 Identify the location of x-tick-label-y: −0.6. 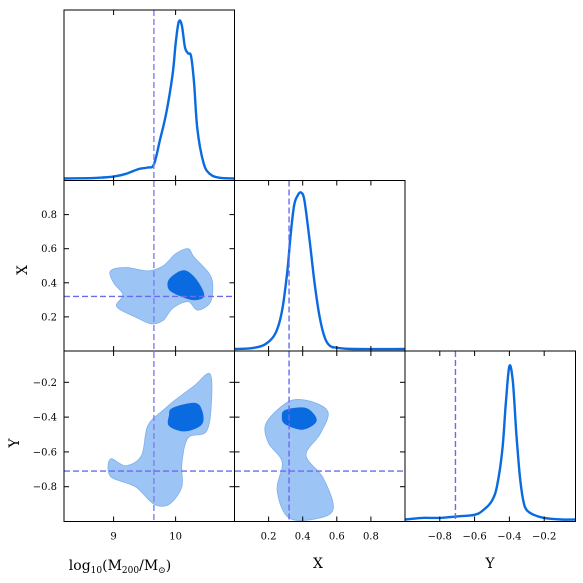
(474, 537).